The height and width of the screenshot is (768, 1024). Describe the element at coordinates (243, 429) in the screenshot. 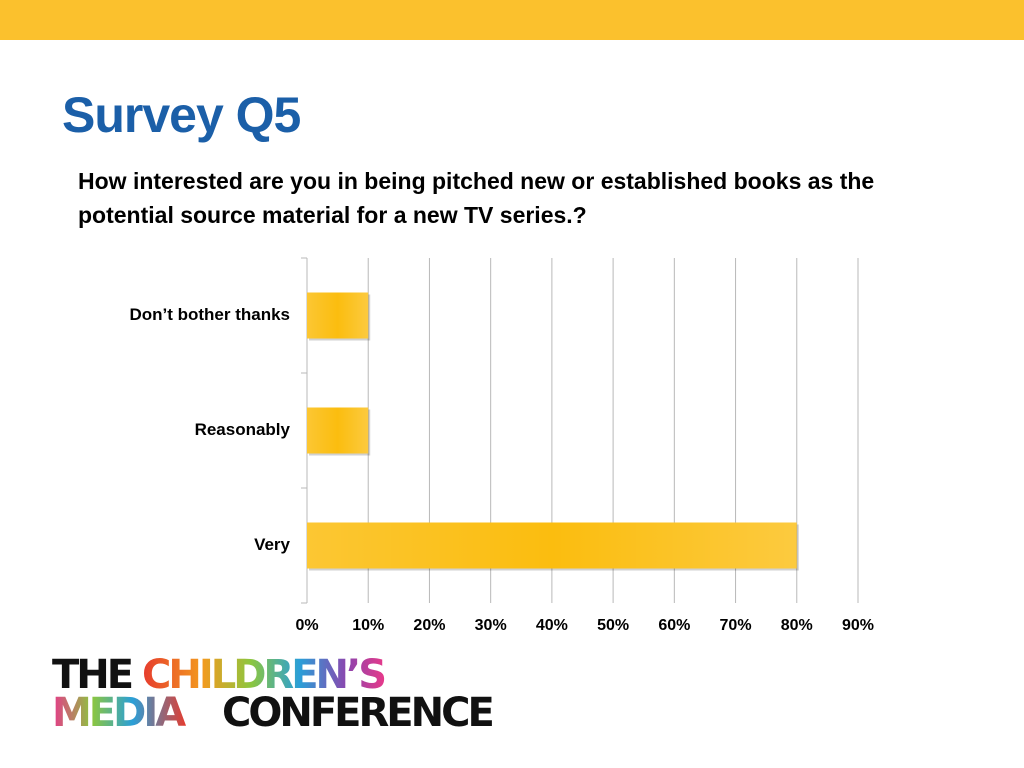

I see `y-tick-label: Reasonably` at that location.